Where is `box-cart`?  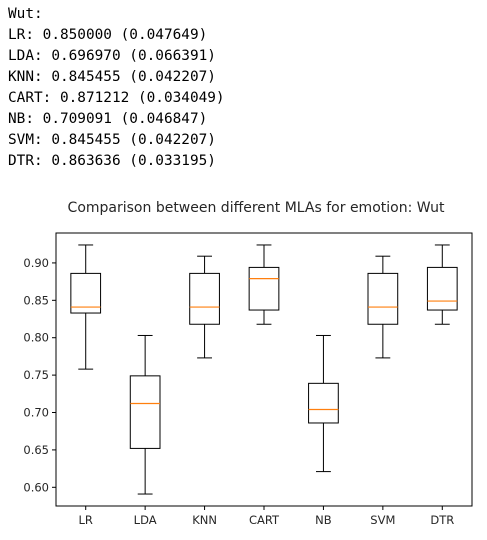 box-cart is located at coordinates (264, 288).